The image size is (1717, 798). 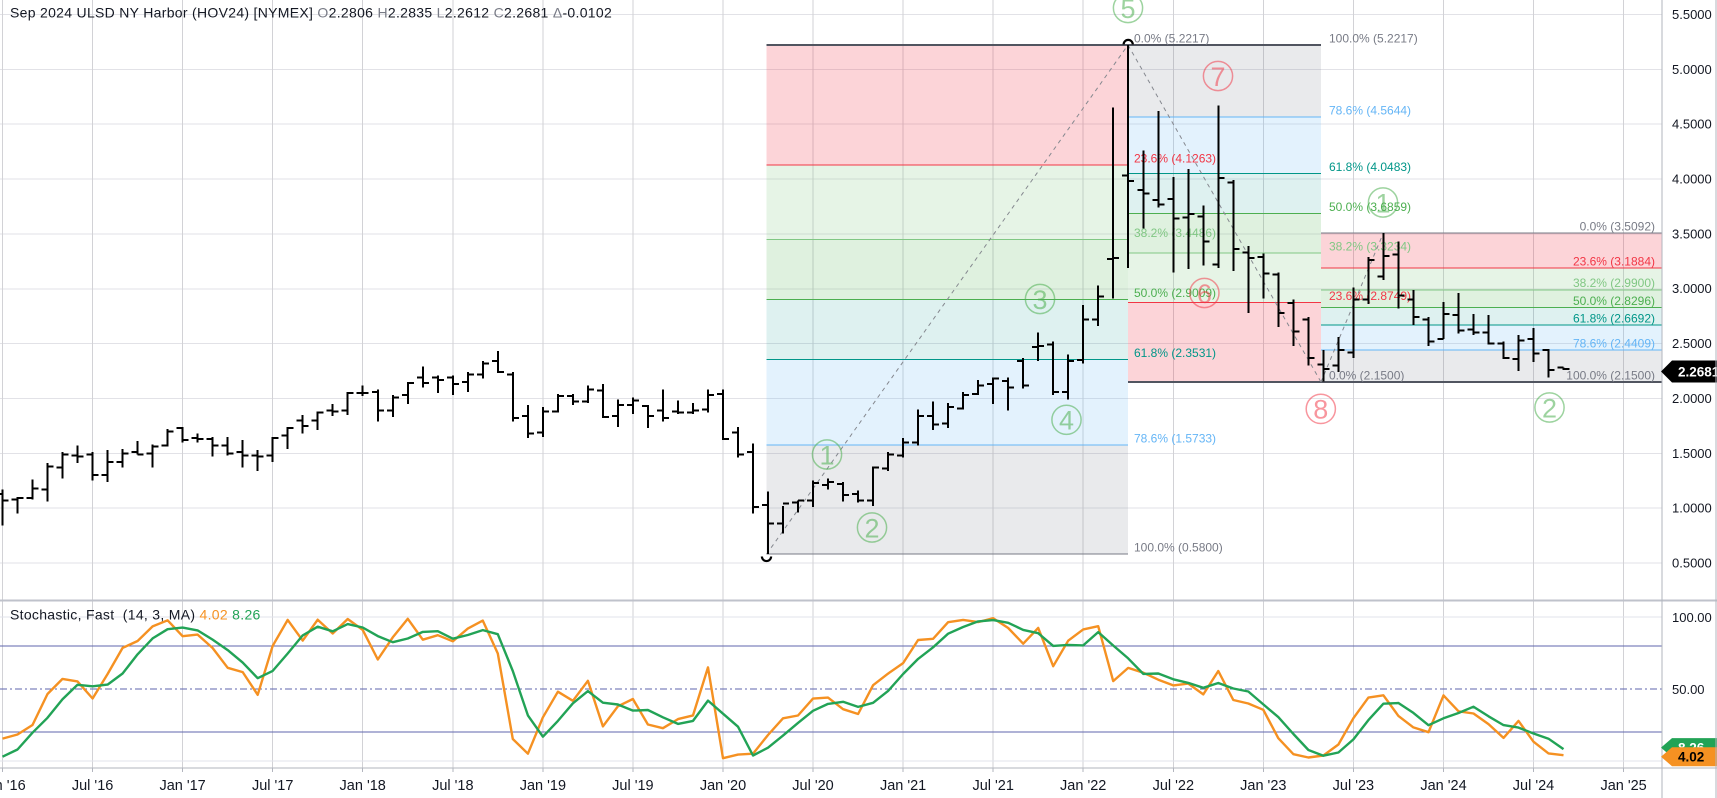 What do you see at coordinates (1533, 786) in the screenshot?
I see `svg-text: Jul '24` at bounding box center [1533, 786].